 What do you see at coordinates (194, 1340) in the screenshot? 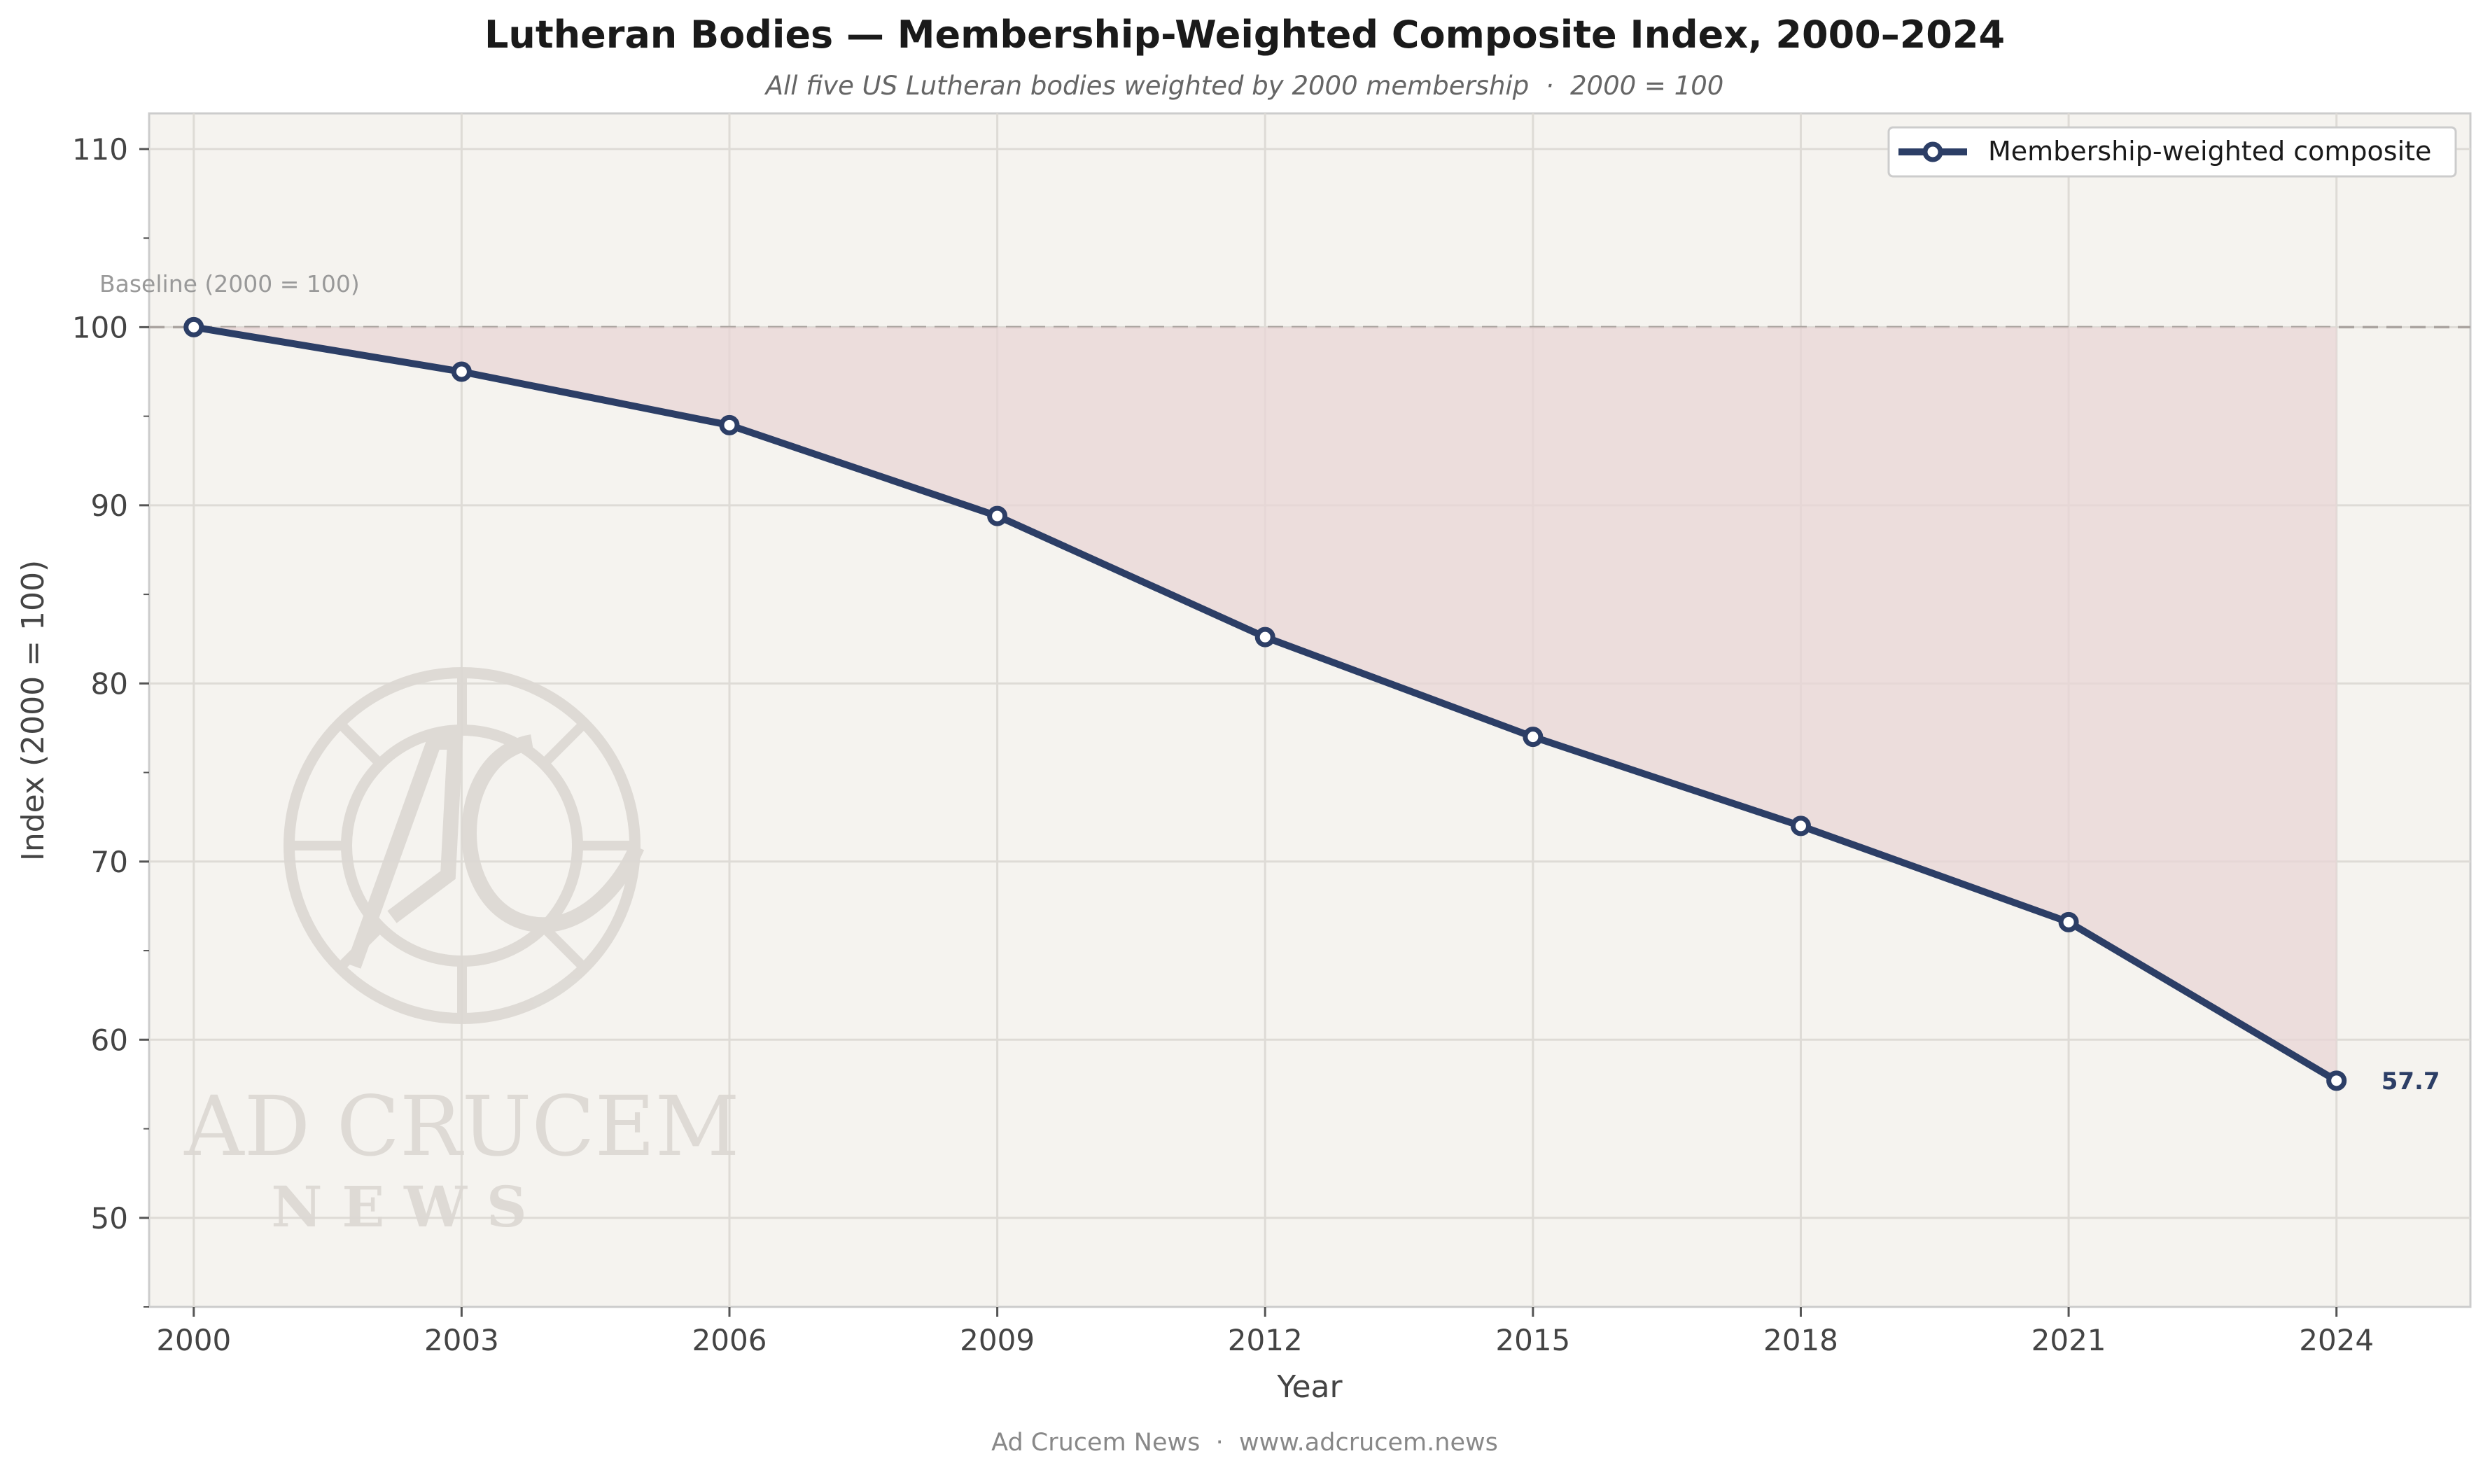
I see `x-tick-label: 2000` at bounding box center [194, 1340].